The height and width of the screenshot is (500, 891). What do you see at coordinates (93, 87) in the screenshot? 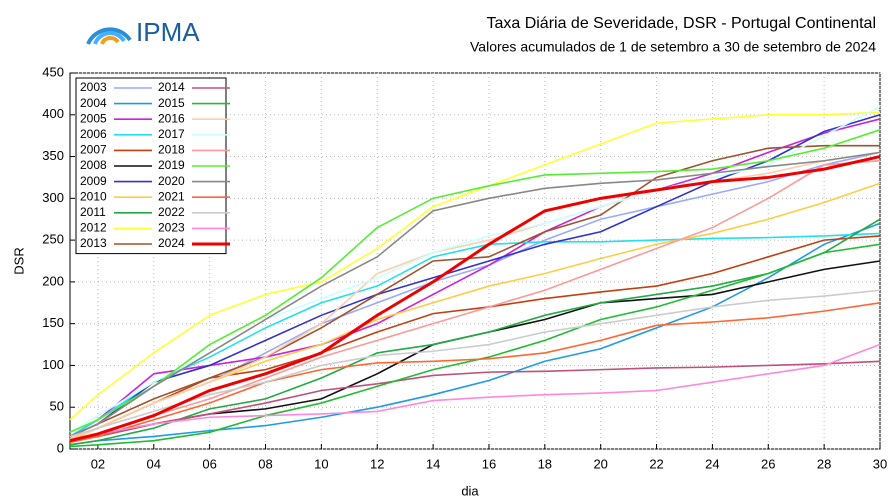
I see `legend-label: 2003` at bounding box center [93, 87].